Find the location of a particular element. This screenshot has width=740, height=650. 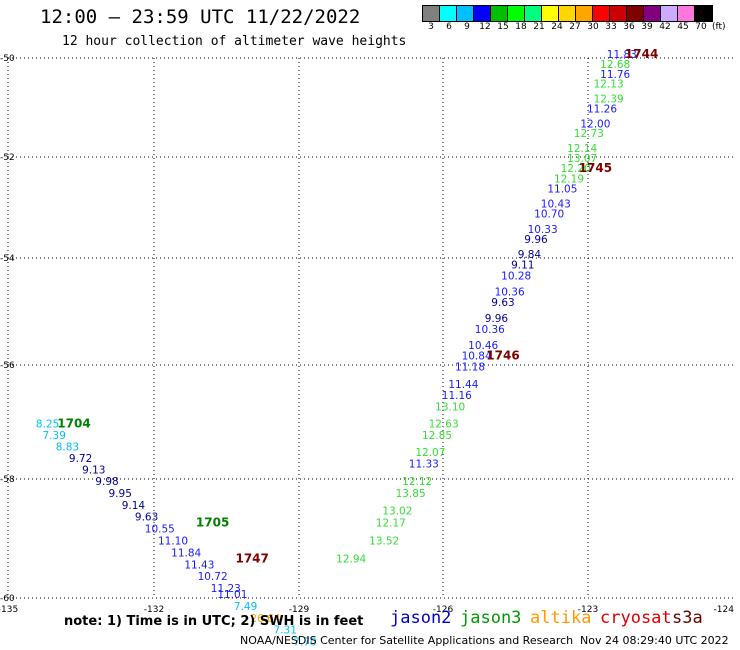

wave-height-value: 12.12 is located at coordinates (417, 482).